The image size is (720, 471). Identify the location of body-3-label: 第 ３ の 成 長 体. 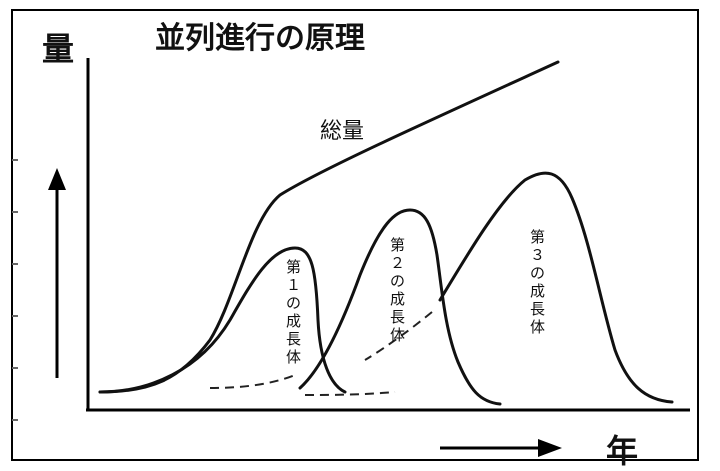
(537, 282).